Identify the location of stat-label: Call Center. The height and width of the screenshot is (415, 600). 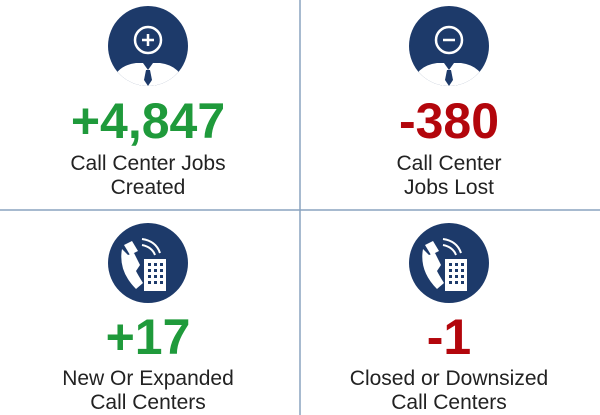
(448, 163).